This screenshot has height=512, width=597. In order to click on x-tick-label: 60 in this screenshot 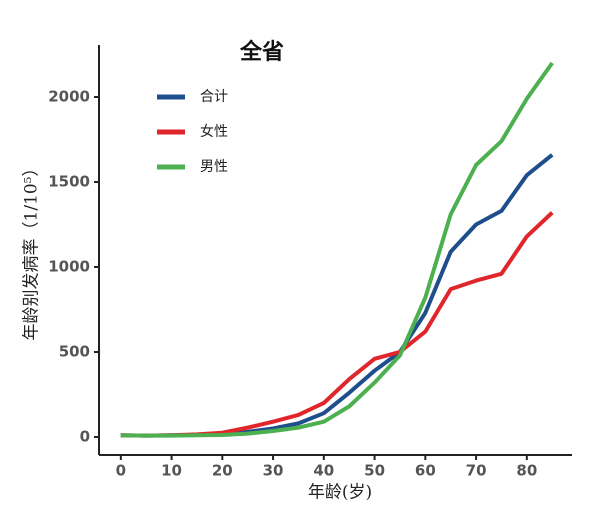, I will do `click(425, 471)`.